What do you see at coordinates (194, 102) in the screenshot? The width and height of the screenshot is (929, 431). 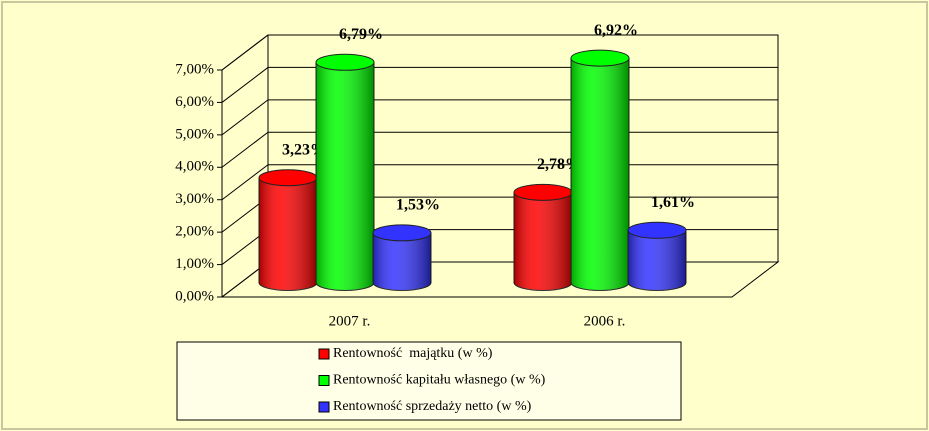 I see `y-tick-label: 6,00%` at bounding box center [194, 102].